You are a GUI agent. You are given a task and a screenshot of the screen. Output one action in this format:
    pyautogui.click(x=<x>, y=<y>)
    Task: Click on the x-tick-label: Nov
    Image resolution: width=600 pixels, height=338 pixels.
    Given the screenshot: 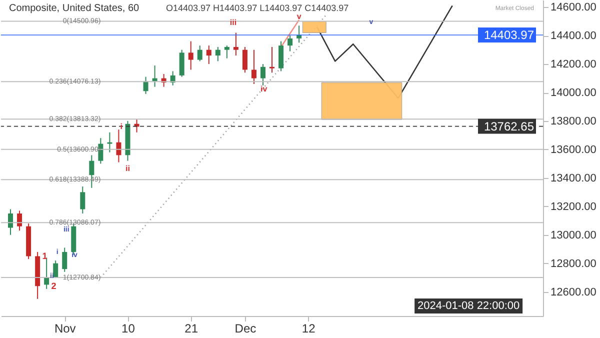 What is the action you would take?
    pyautogui.click(x=65, y=329)
    